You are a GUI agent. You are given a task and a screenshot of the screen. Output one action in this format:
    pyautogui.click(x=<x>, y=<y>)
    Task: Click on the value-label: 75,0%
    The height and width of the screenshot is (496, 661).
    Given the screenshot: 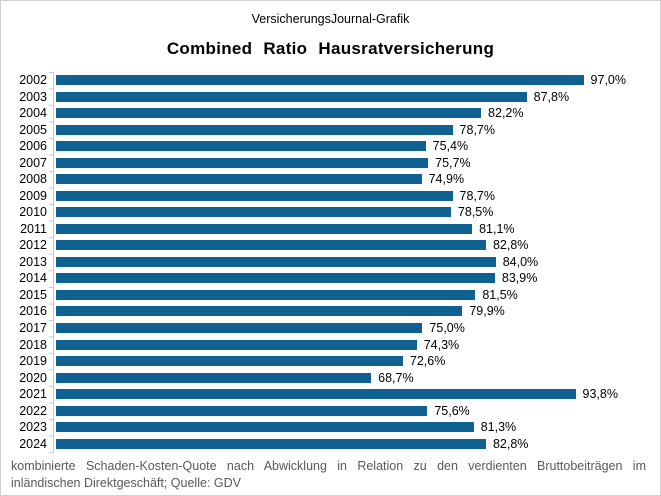 What is the action you would take?
    pyautogui.click(x=447, y=327)
    